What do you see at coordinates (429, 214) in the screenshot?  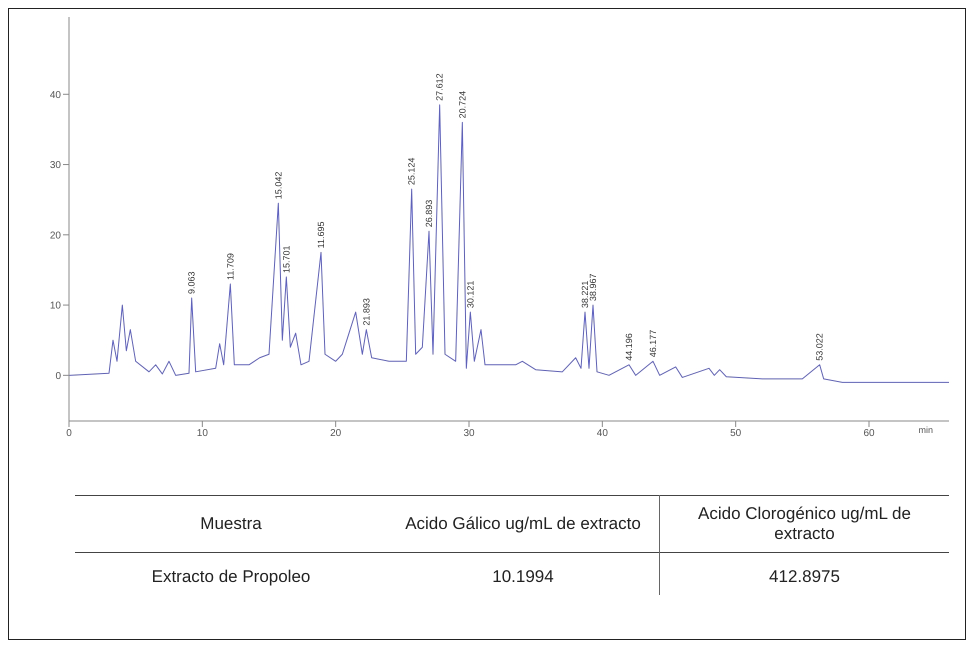 I see `annotation: 26.893` at bounding box center [429, 214].